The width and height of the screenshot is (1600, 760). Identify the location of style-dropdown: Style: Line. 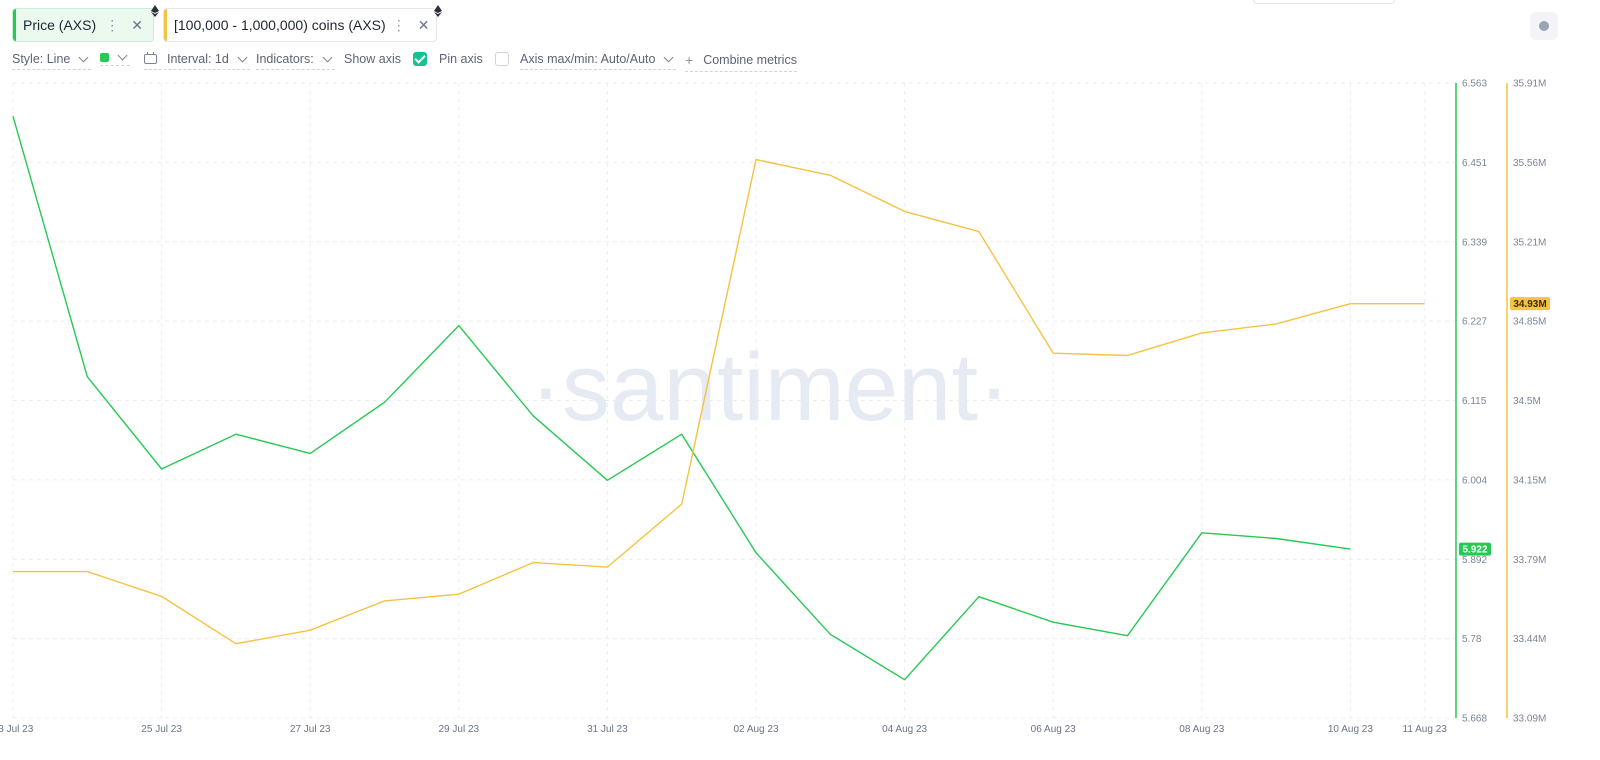
(52, 61).